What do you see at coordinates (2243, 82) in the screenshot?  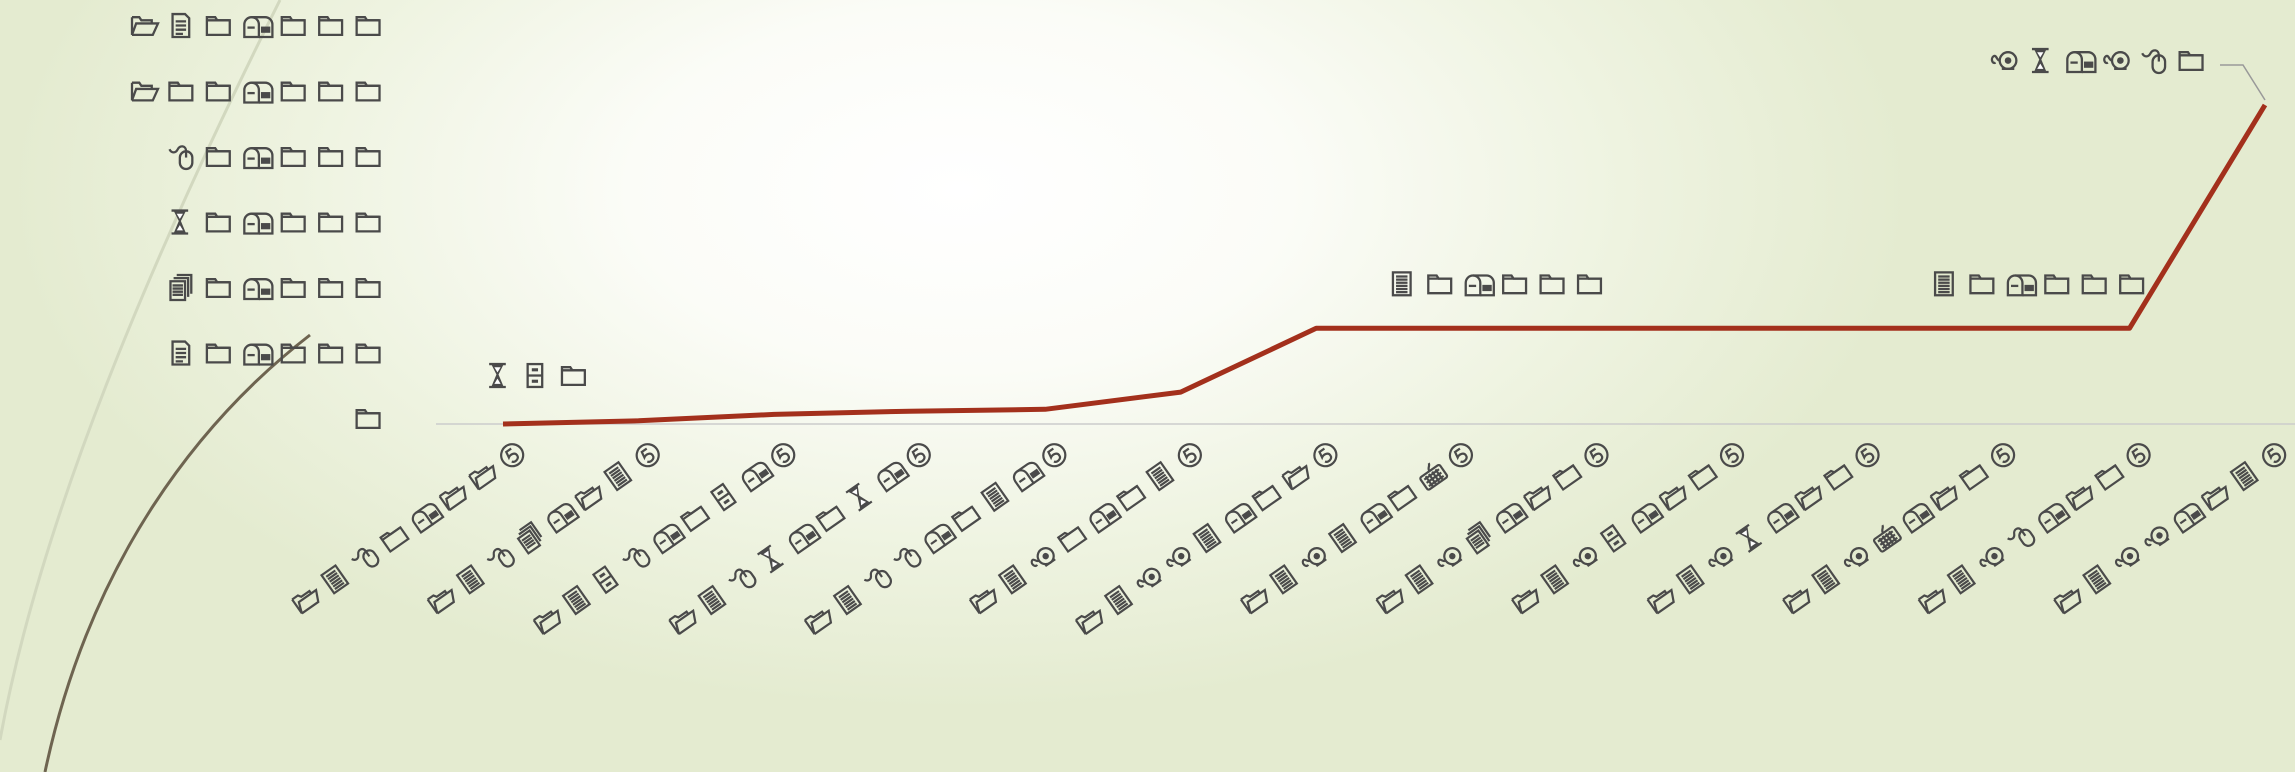 I see `label-leader-line` at bounding box center [2243, 82].